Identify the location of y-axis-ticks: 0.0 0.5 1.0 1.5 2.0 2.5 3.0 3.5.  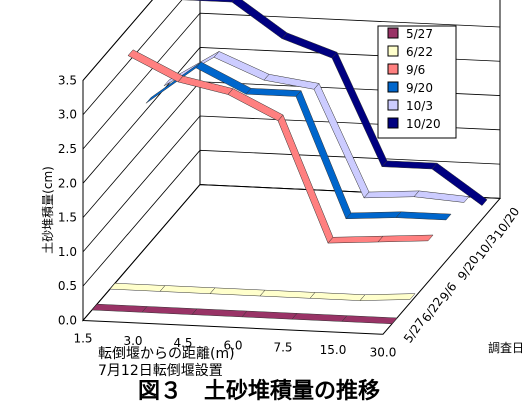
(67, 200).